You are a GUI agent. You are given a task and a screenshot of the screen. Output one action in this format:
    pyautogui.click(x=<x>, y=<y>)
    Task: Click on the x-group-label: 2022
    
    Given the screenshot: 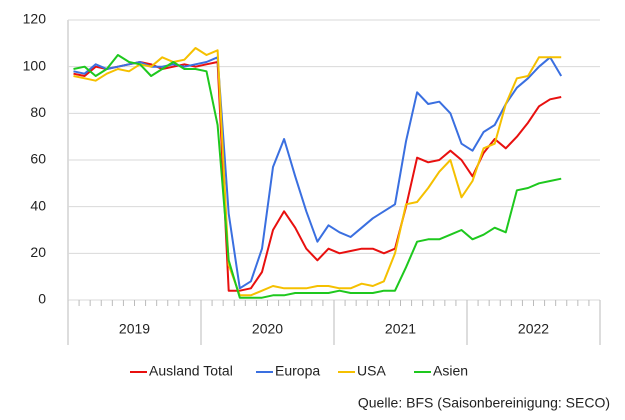 What is the action you would take?
    pyautogui.click(x=533, y=329)
    